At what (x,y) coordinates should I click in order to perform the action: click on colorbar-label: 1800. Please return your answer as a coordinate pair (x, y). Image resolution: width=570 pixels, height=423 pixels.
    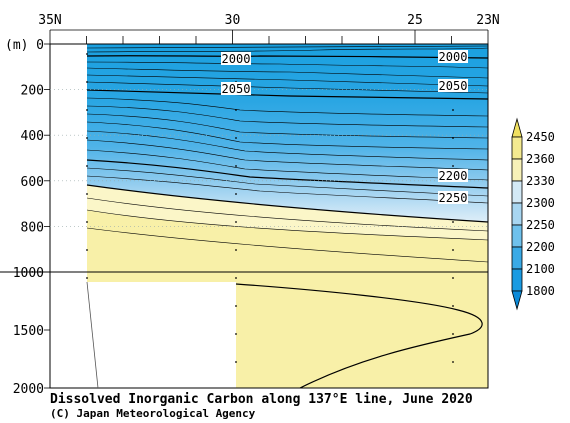
    Looking at the image, I should click on (540, 291).